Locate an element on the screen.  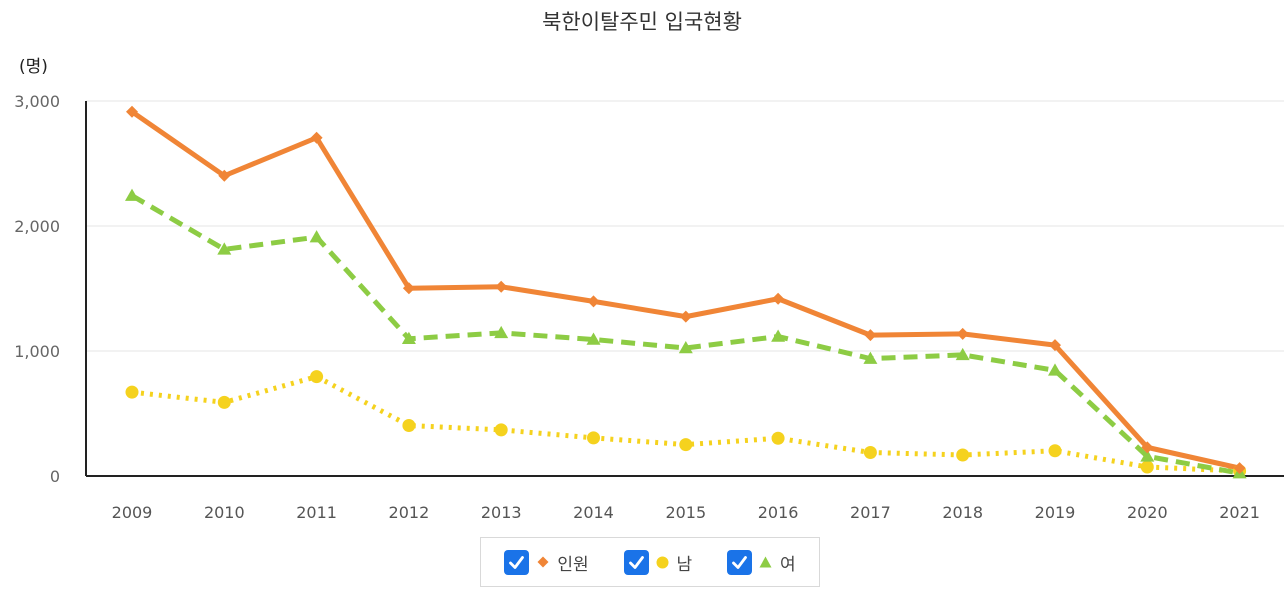
legend-label: 남 is located at coordinates (684, 564).